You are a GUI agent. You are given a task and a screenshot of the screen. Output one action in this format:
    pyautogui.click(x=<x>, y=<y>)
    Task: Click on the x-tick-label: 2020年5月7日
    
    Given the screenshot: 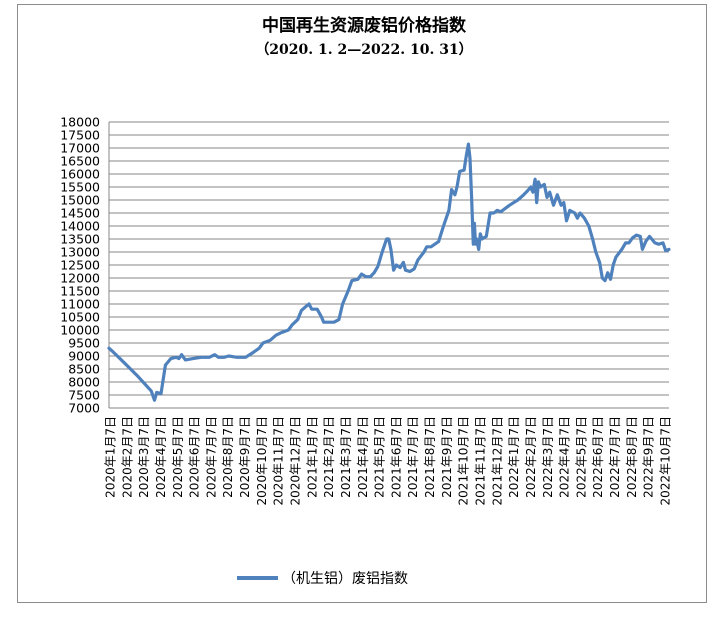 What is the action you would take?
    pyautogui.click(x=178, y=457)
    